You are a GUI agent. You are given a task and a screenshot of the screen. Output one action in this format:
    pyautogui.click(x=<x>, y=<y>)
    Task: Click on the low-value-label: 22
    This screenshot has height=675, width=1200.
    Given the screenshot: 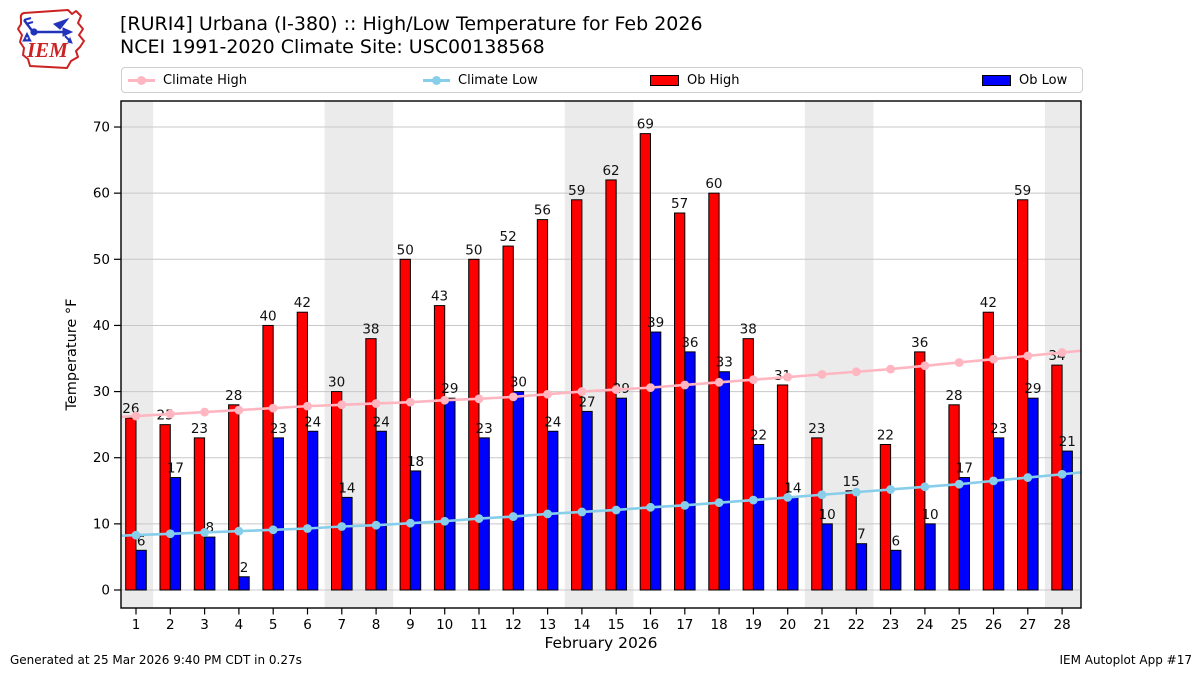 What is the action you would take?
    pyautogui.click(x=758, y=435)
    